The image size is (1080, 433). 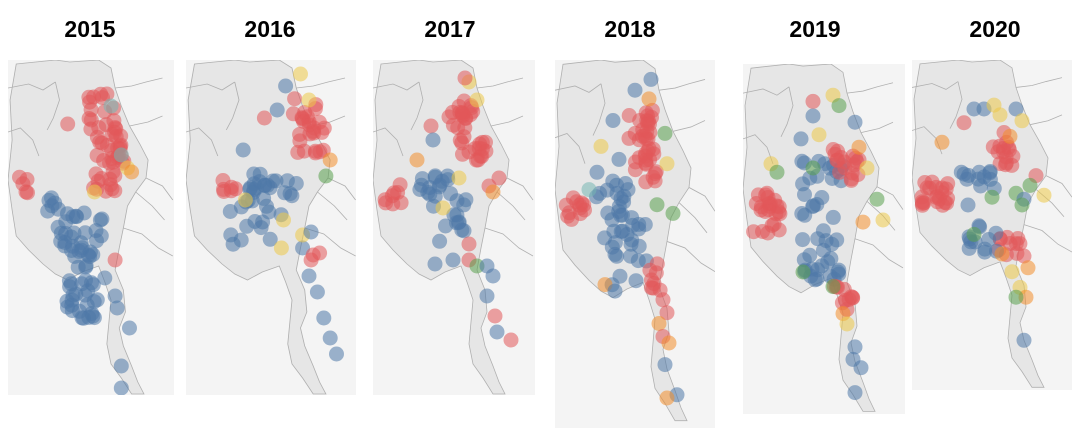 What do you see at coordinates (270, 29) in the screenshot?
I see `year-label: 2016` at bounding box center [270, 29].